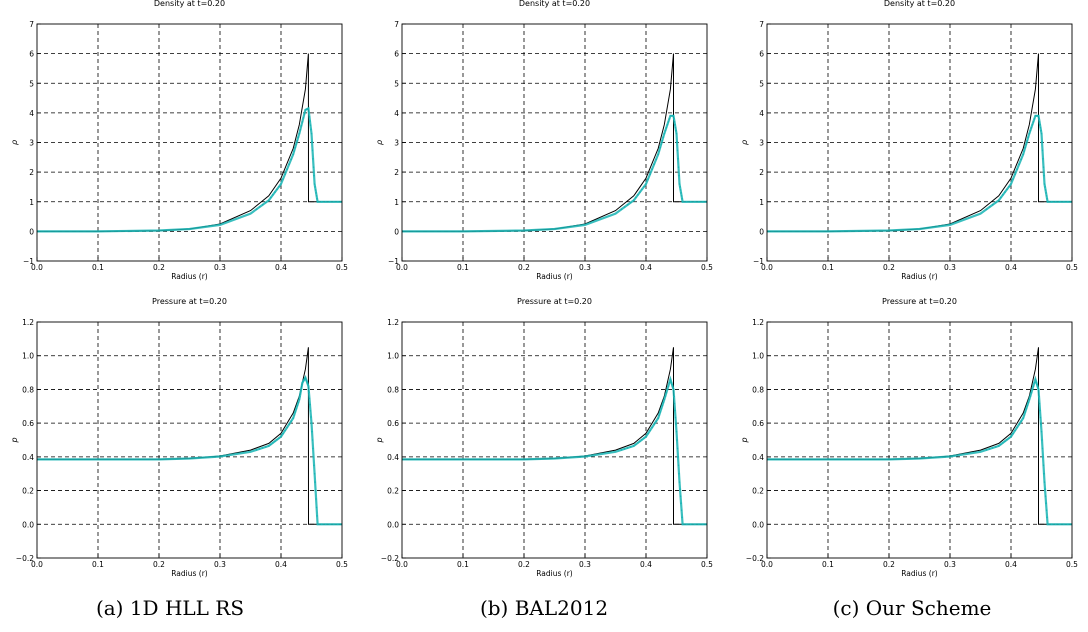 This screenshot has height=632, width=1088. Describe the element at coordinates (220, 564) in the screenshot. I see `x-tick-label: 0.3` at that location.